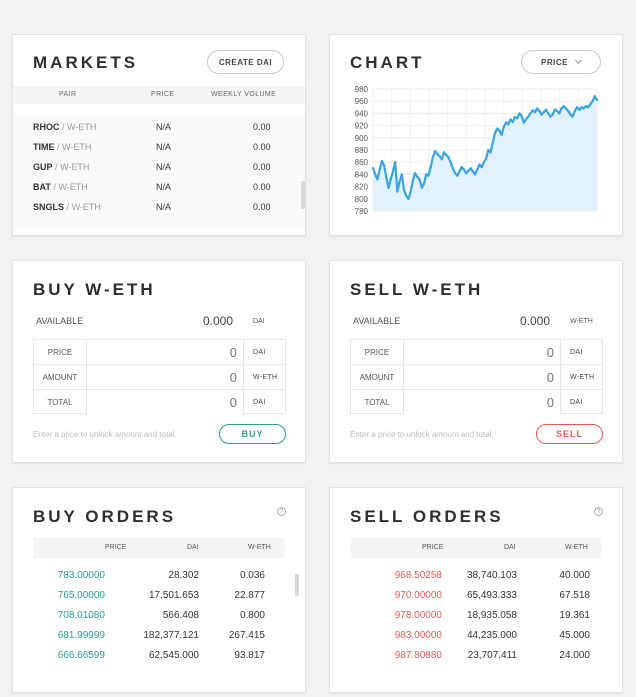 The image size is (636, 697). I want to click on sell-order-row: 983.00000 44,235.000 45.000, so click(476, 636).